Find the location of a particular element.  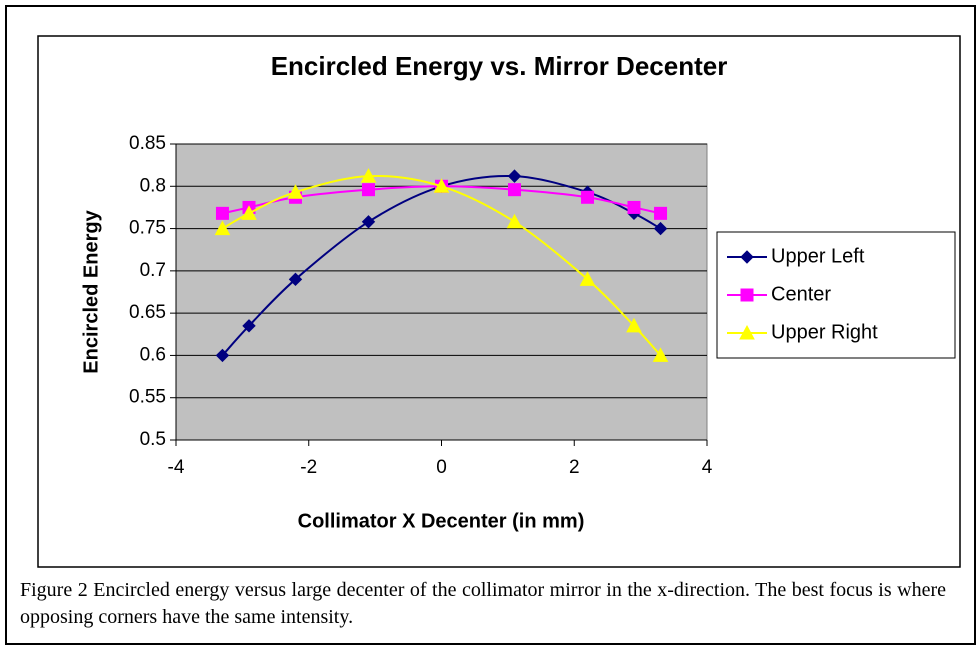

y-axis-title: Encircled Energy is located at coordinates (91, 291).